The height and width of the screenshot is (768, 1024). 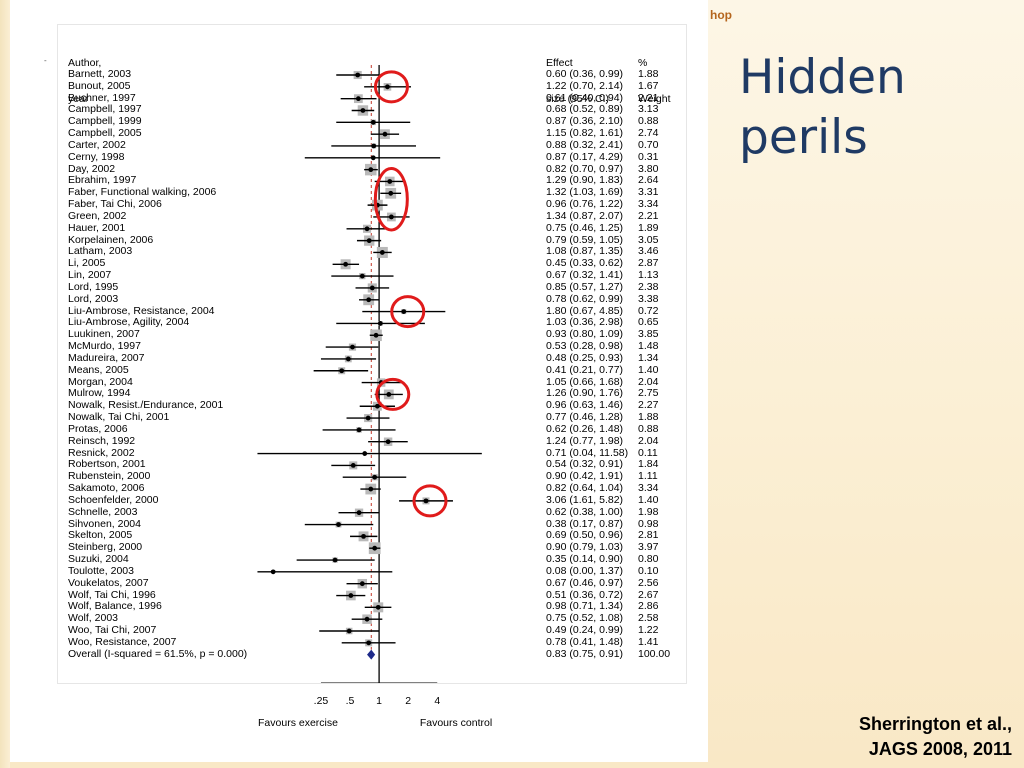 I want to click on corner-tag: hop, so click(x=721, y=15).